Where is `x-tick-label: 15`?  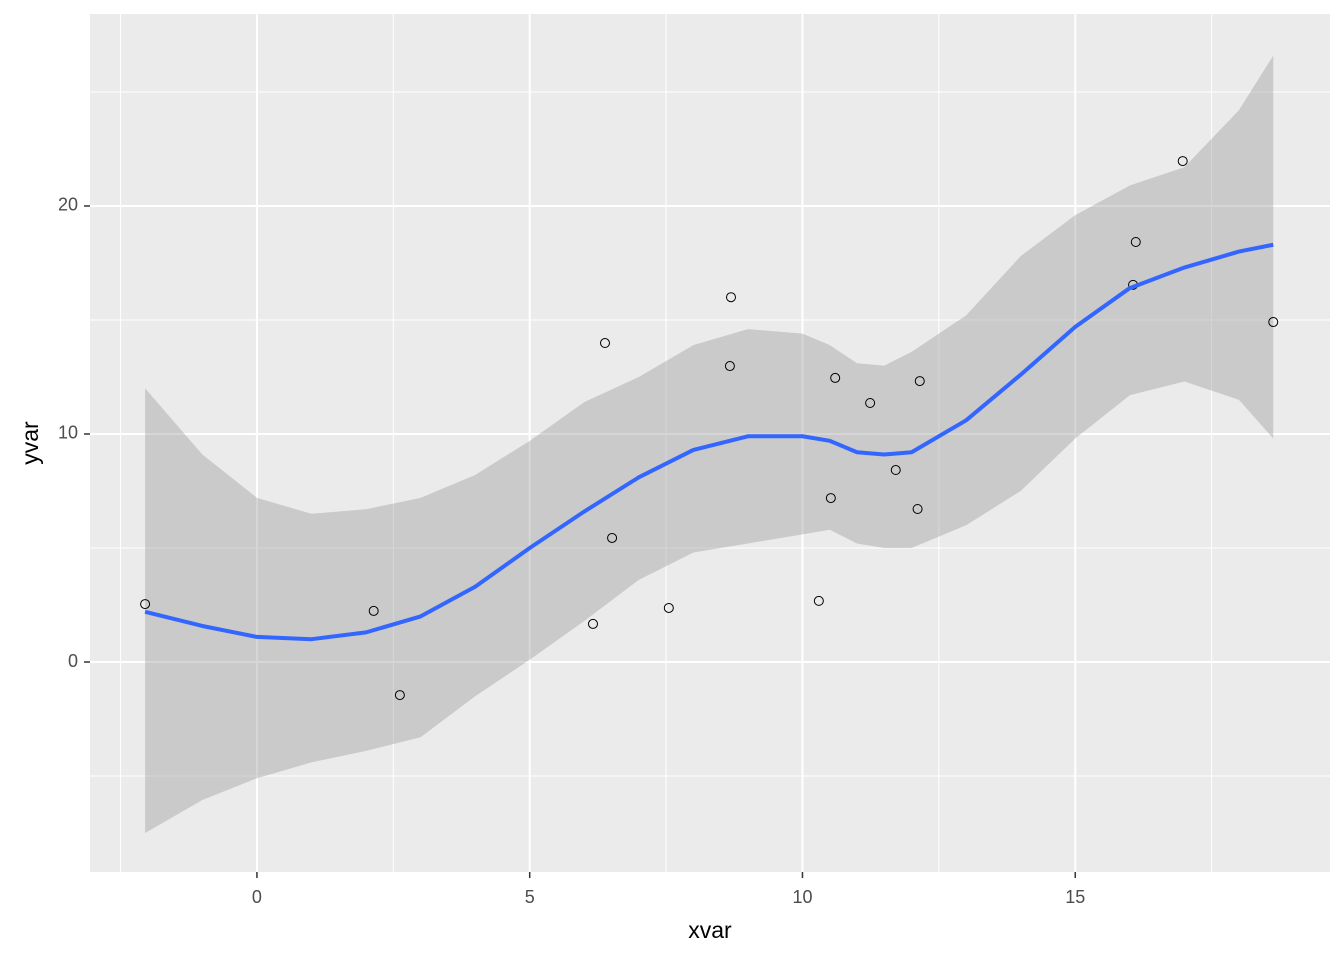 x-tick-label: 15 is located at coordinates (1075, 897).